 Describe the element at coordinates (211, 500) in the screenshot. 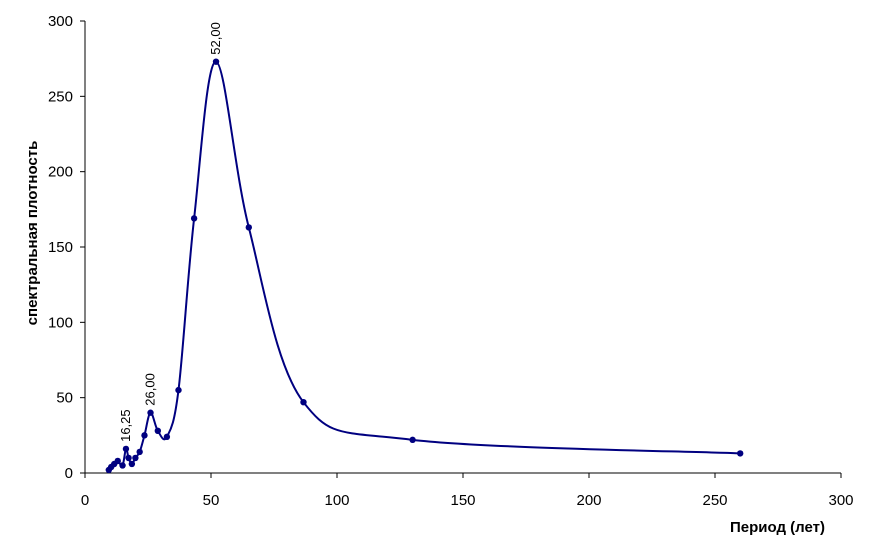

I see `x-tick-label: 50` at that location.